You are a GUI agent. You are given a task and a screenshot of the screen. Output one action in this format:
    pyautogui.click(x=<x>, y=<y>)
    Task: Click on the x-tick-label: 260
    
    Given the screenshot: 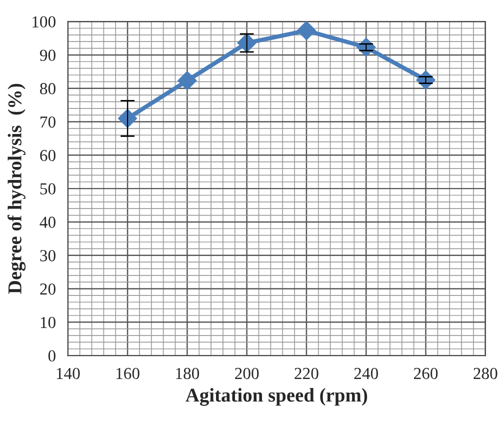 What is the action you would take?
    pyautogui.click(x=426, y=374)
    